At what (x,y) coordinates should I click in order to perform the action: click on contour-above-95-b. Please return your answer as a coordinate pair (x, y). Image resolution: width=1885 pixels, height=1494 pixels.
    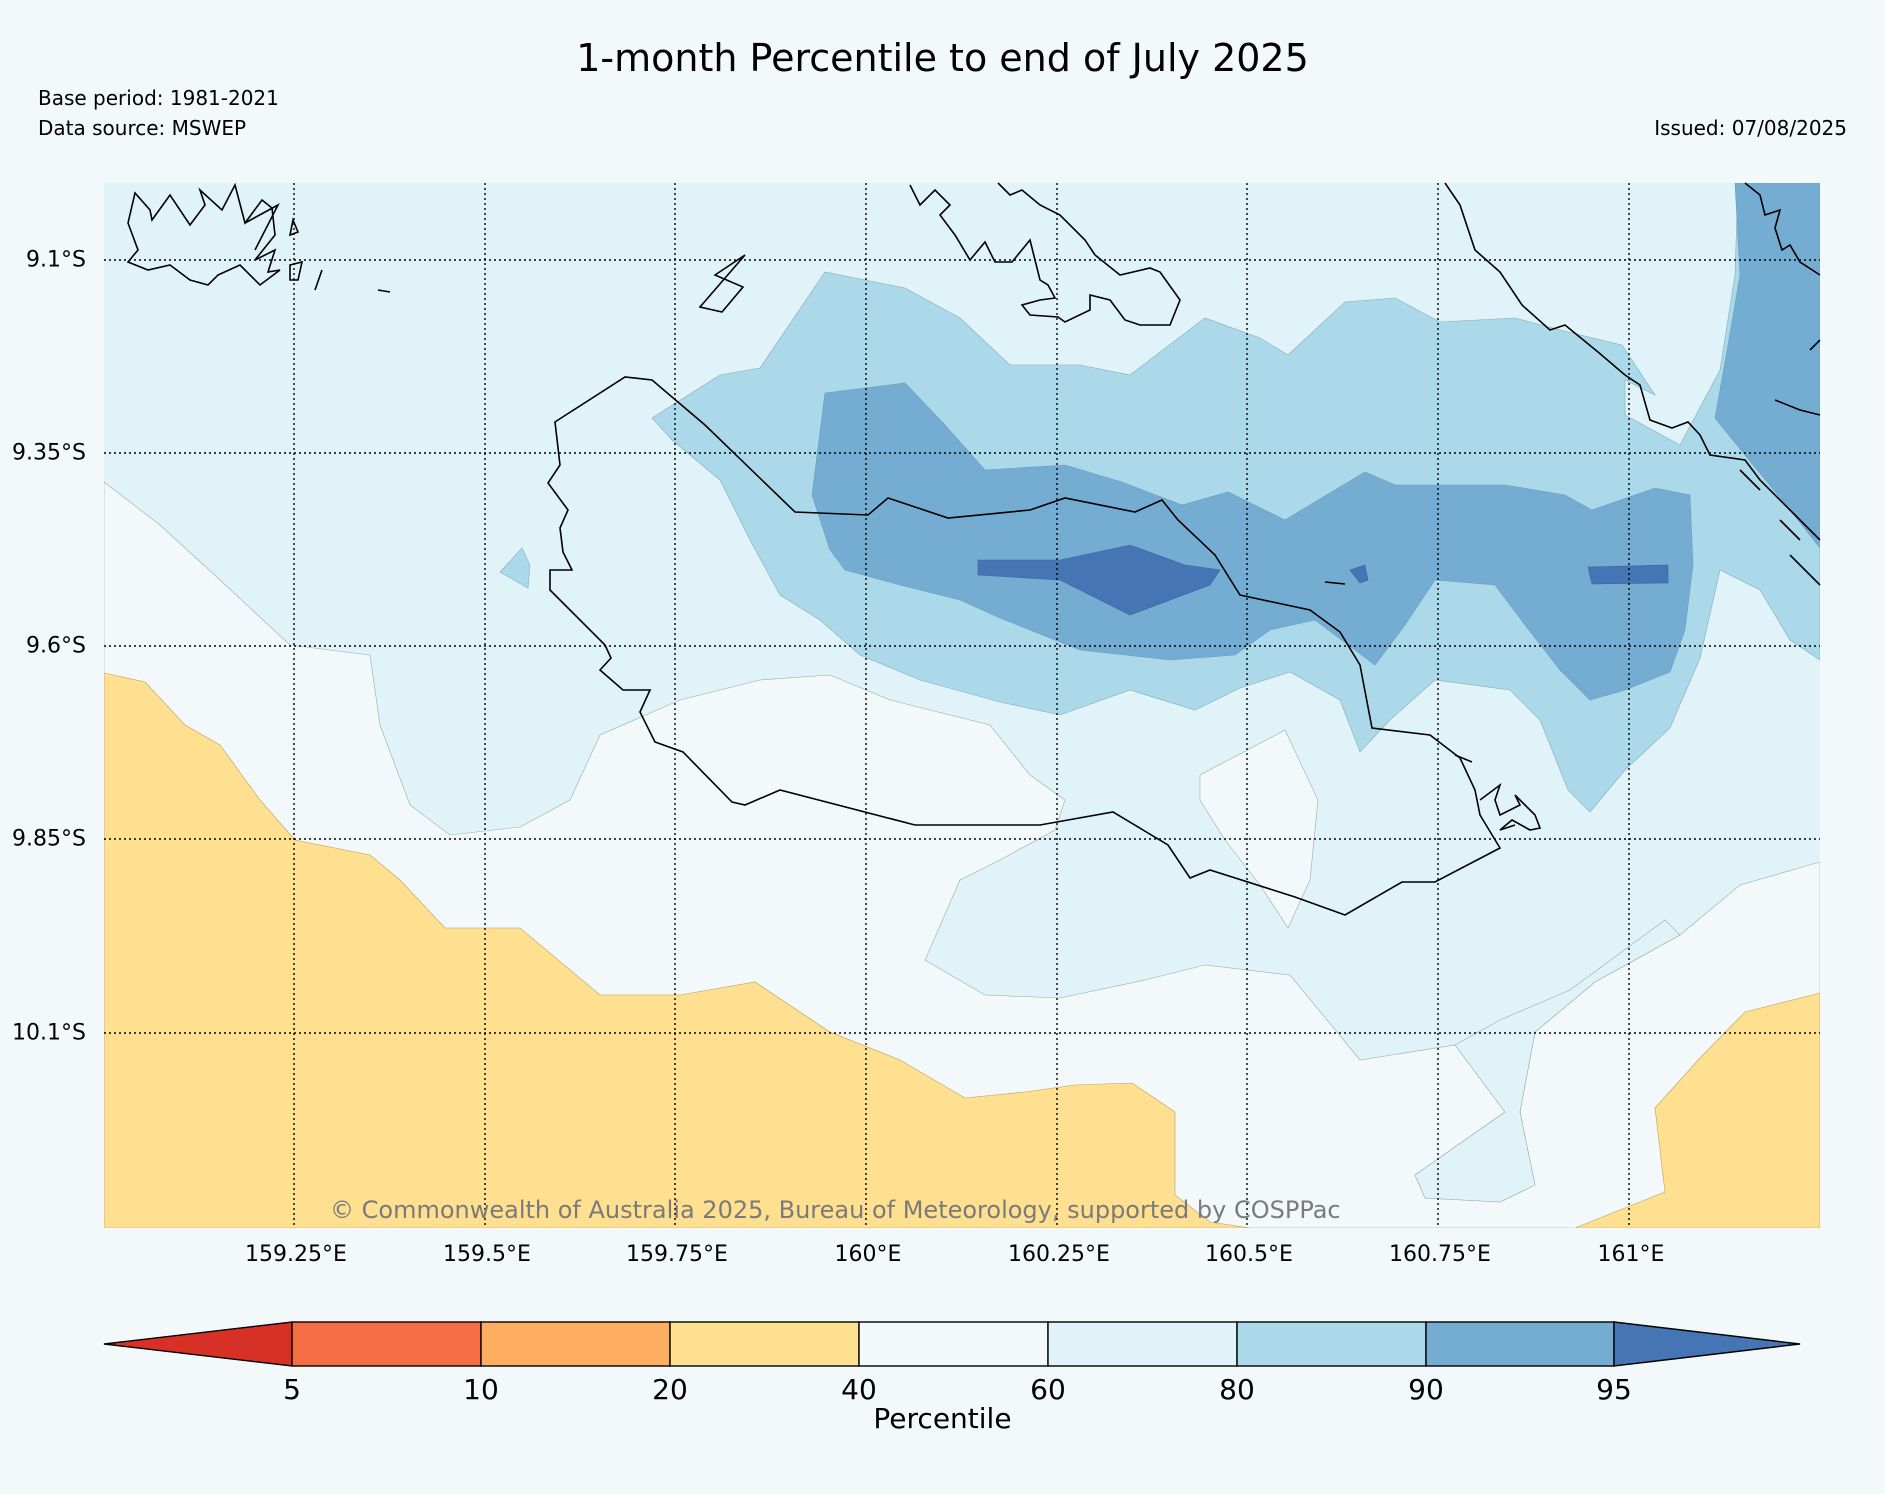
    Looking at the image, I should click on (1628, 574).